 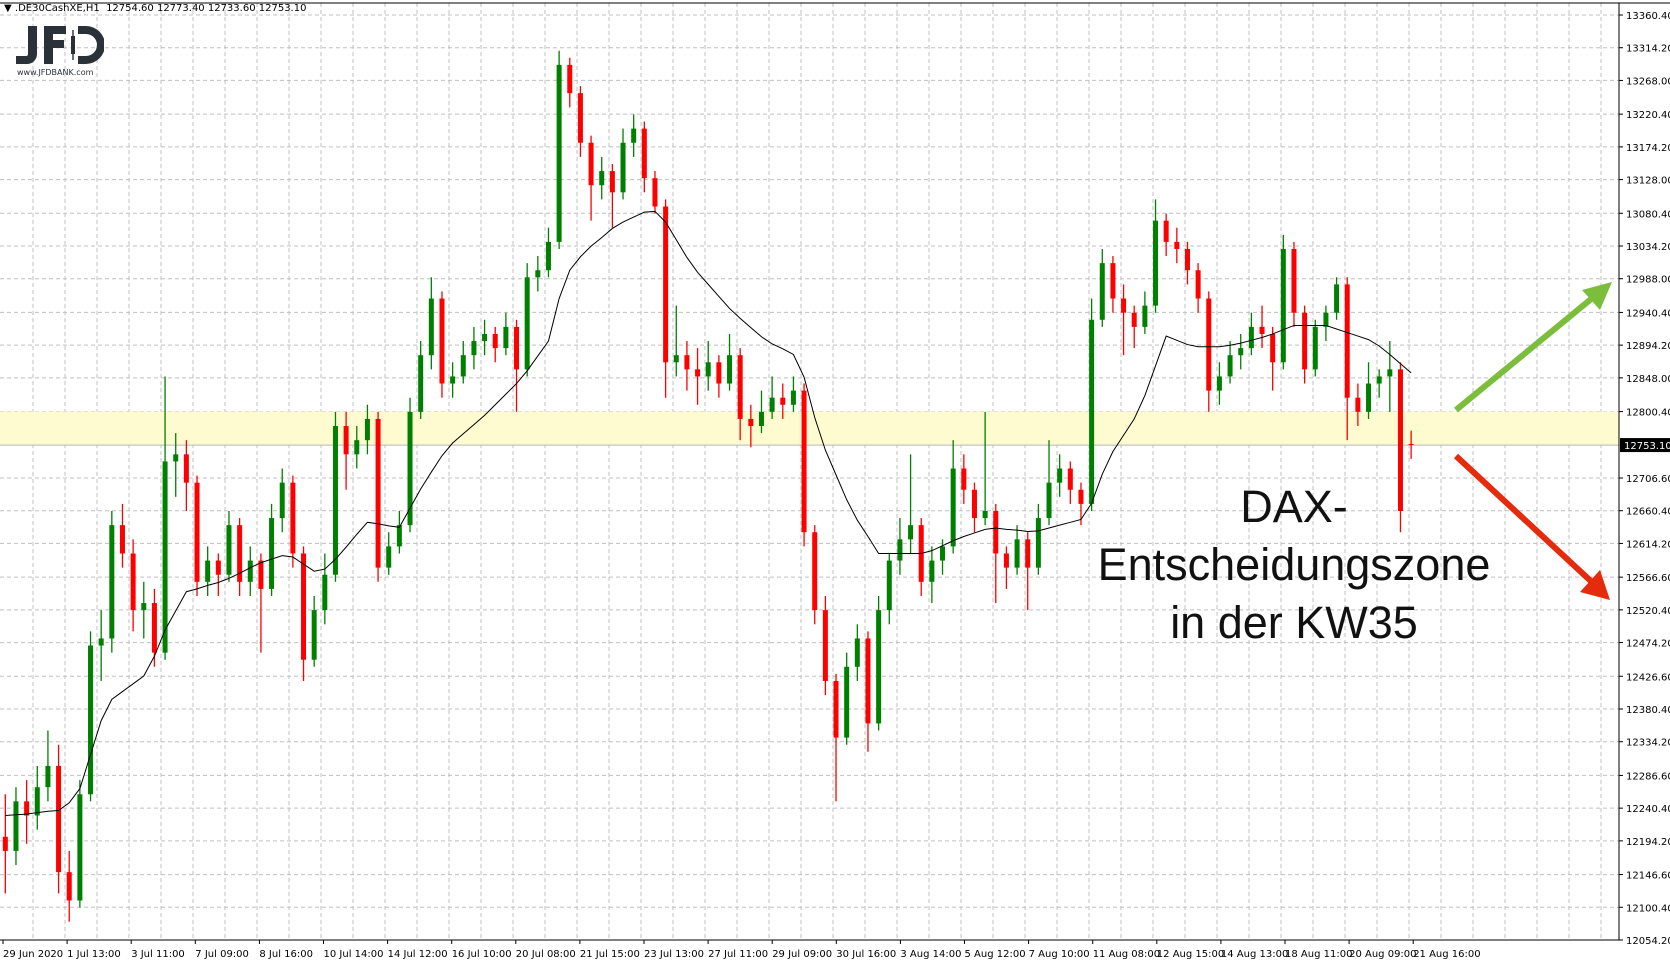 I want to click on x-tick-label: 10 Jul 14:00, so click(x=354, y=954).